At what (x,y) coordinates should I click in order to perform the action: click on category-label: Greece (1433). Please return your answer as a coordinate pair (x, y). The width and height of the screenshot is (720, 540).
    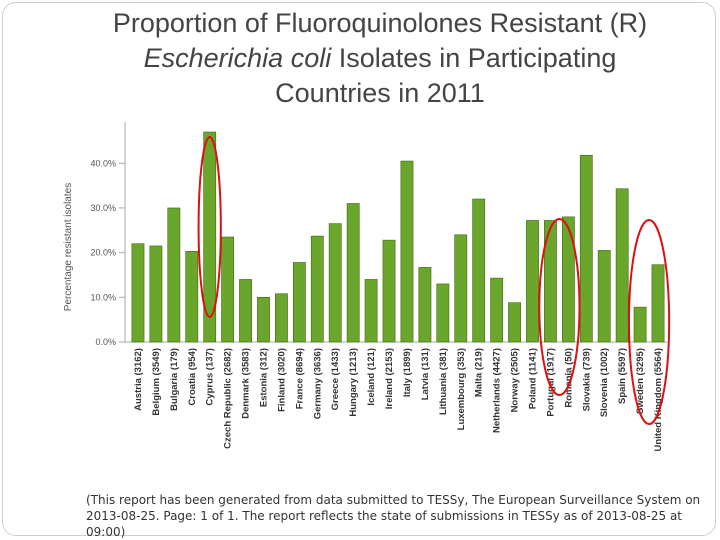
    Looking at the image, I should click on (335, 379).